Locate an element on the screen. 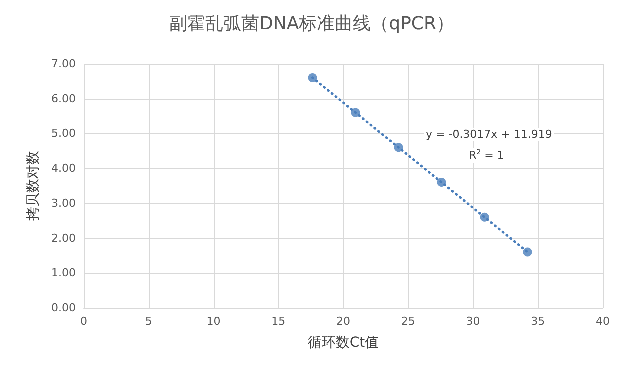  y-tick-label: 3.00 is located at coordinates (64, 203).